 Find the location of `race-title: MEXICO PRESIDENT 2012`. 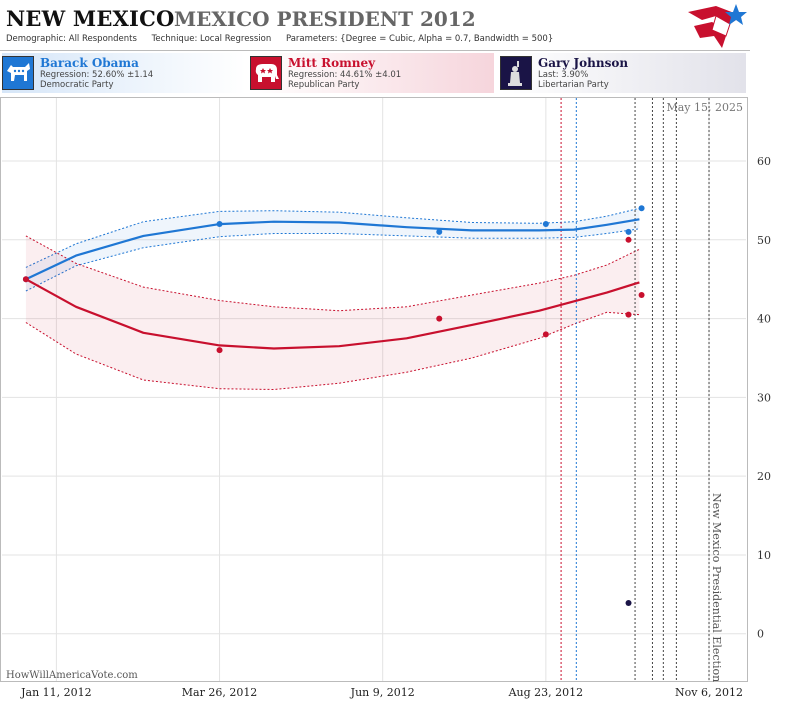

race-title: MEXICO PRESIDENT 2012 is located at coordinates (325, 19).